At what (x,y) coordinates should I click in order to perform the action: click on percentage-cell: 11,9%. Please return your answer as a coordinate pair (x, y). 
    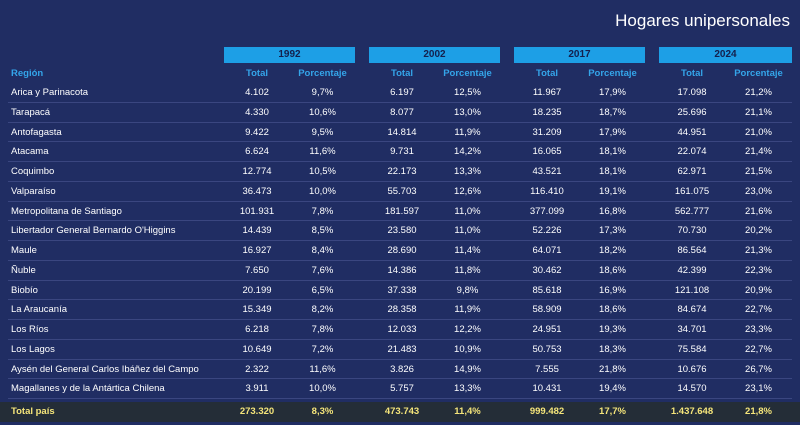
    Looking at the image, I should click on (467, 132).